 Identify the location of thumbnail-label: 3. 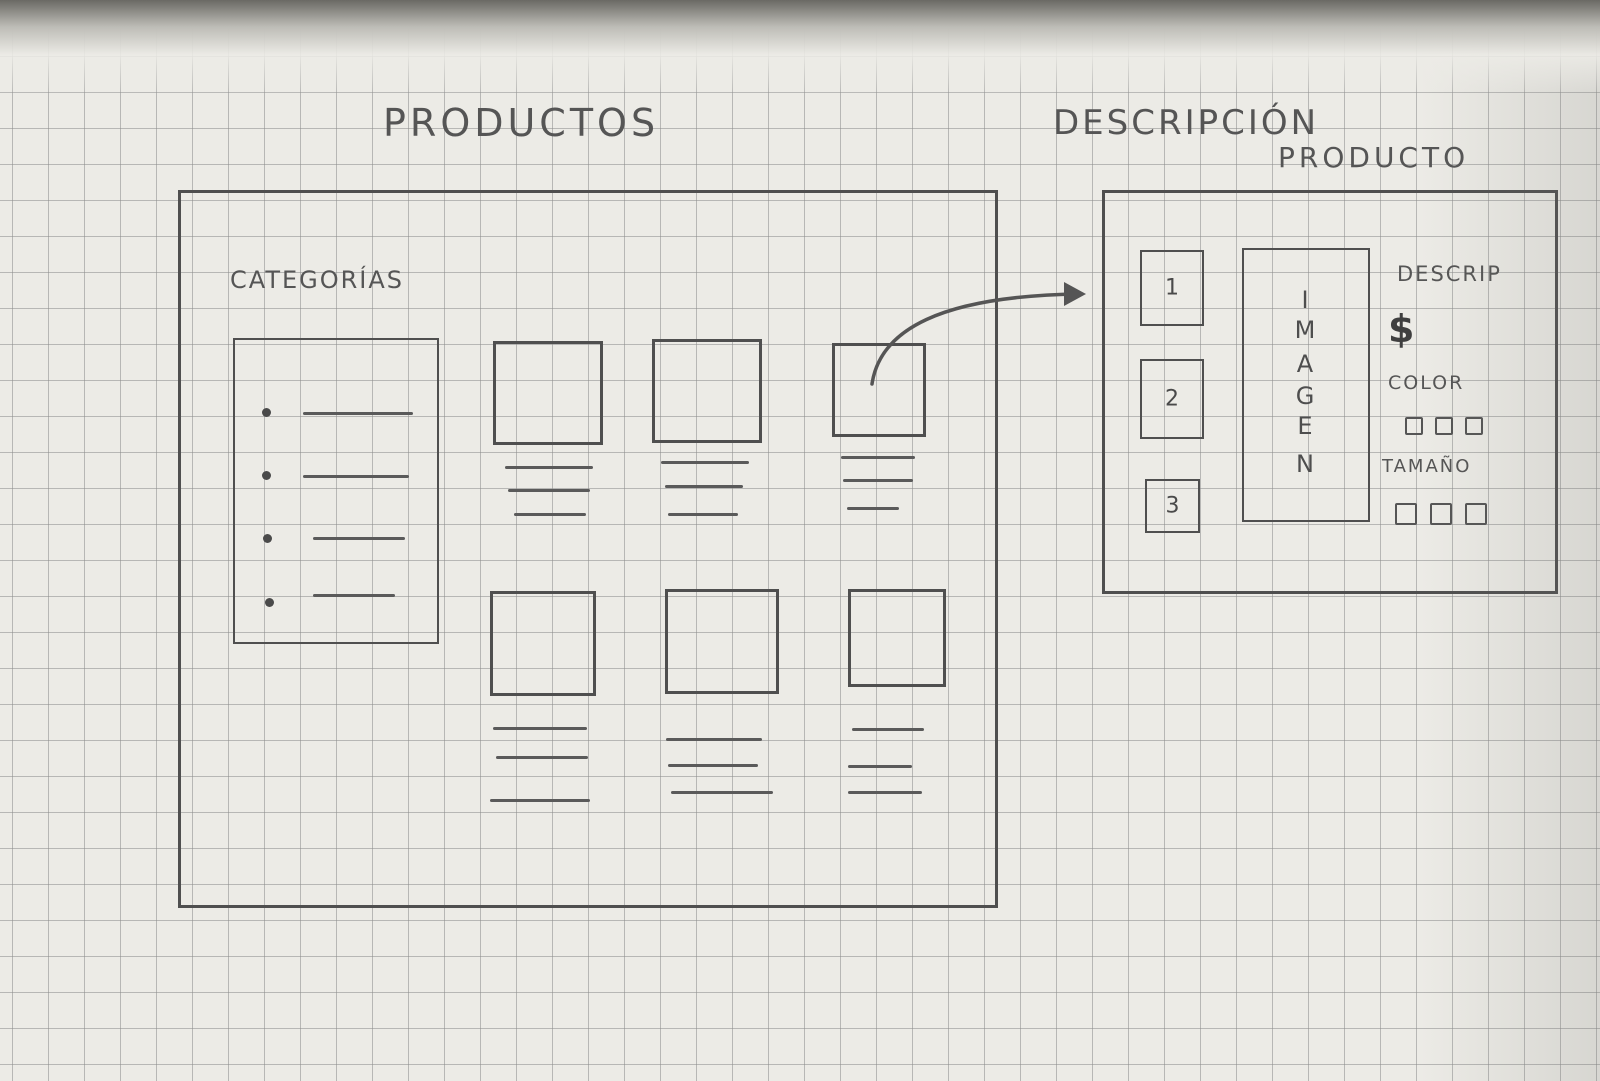
(1172, 506).